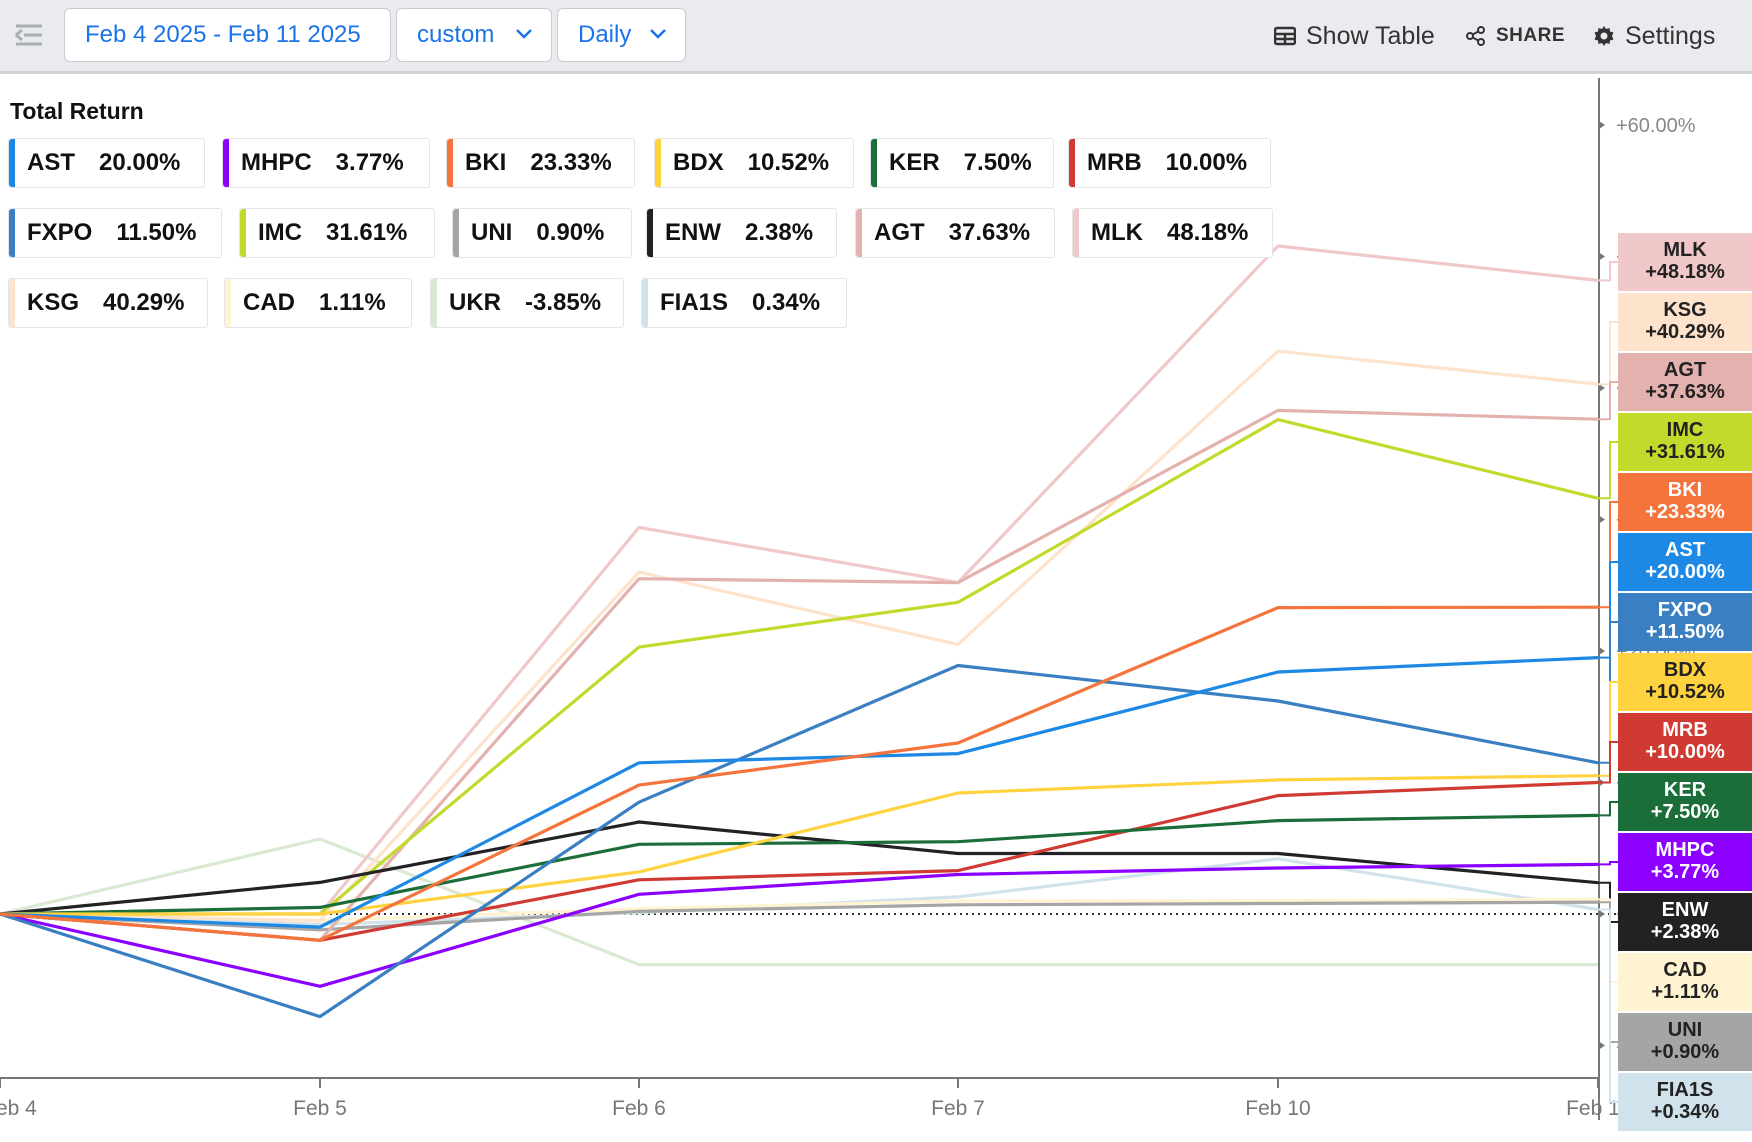 This screenshot has height=1142, width=1752. What do you see at coordinates (106, 163) in the screenshot?
I see `legend-item-ast: AST 20.00%` at bounding box center [106, 163].